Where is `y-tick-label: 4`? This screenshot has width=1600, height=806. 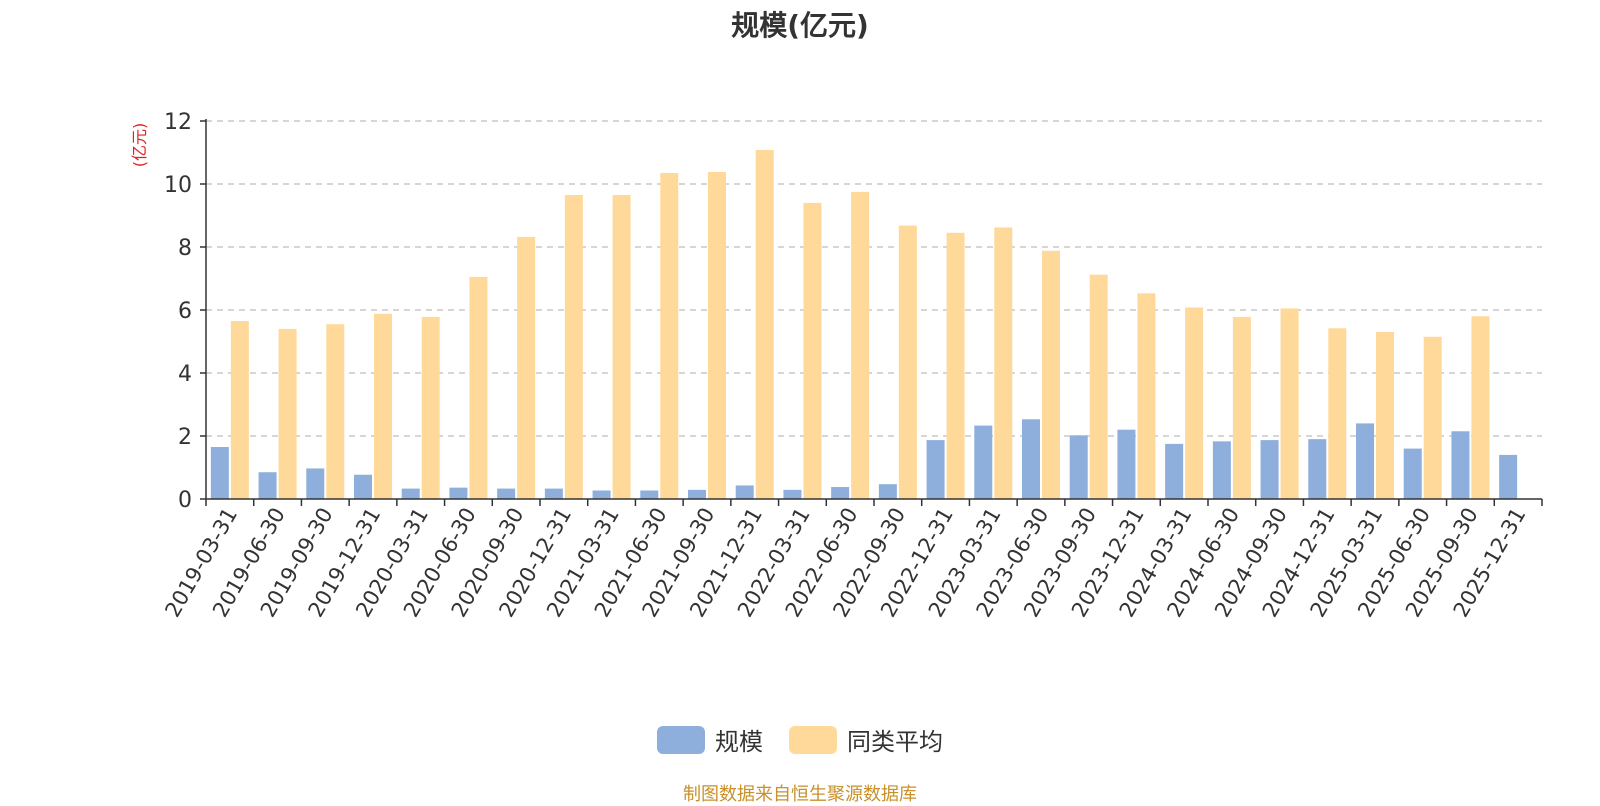 y-tick-label: 4 is located at coordinates (185, 374).